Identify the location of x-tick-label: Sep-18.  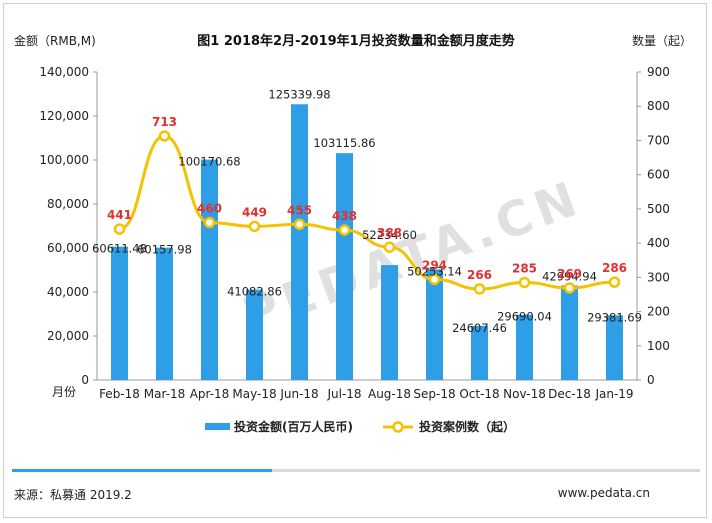
(434, 394).